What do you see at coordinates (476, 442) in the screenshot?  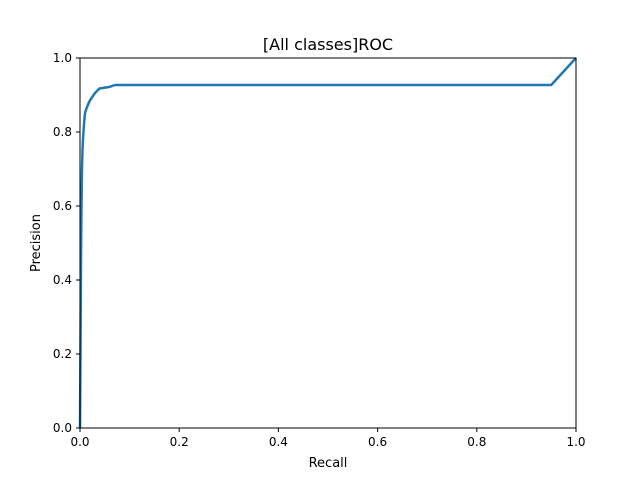 I see `x-tick-label: 0.8` at bounding box center [476, 442].